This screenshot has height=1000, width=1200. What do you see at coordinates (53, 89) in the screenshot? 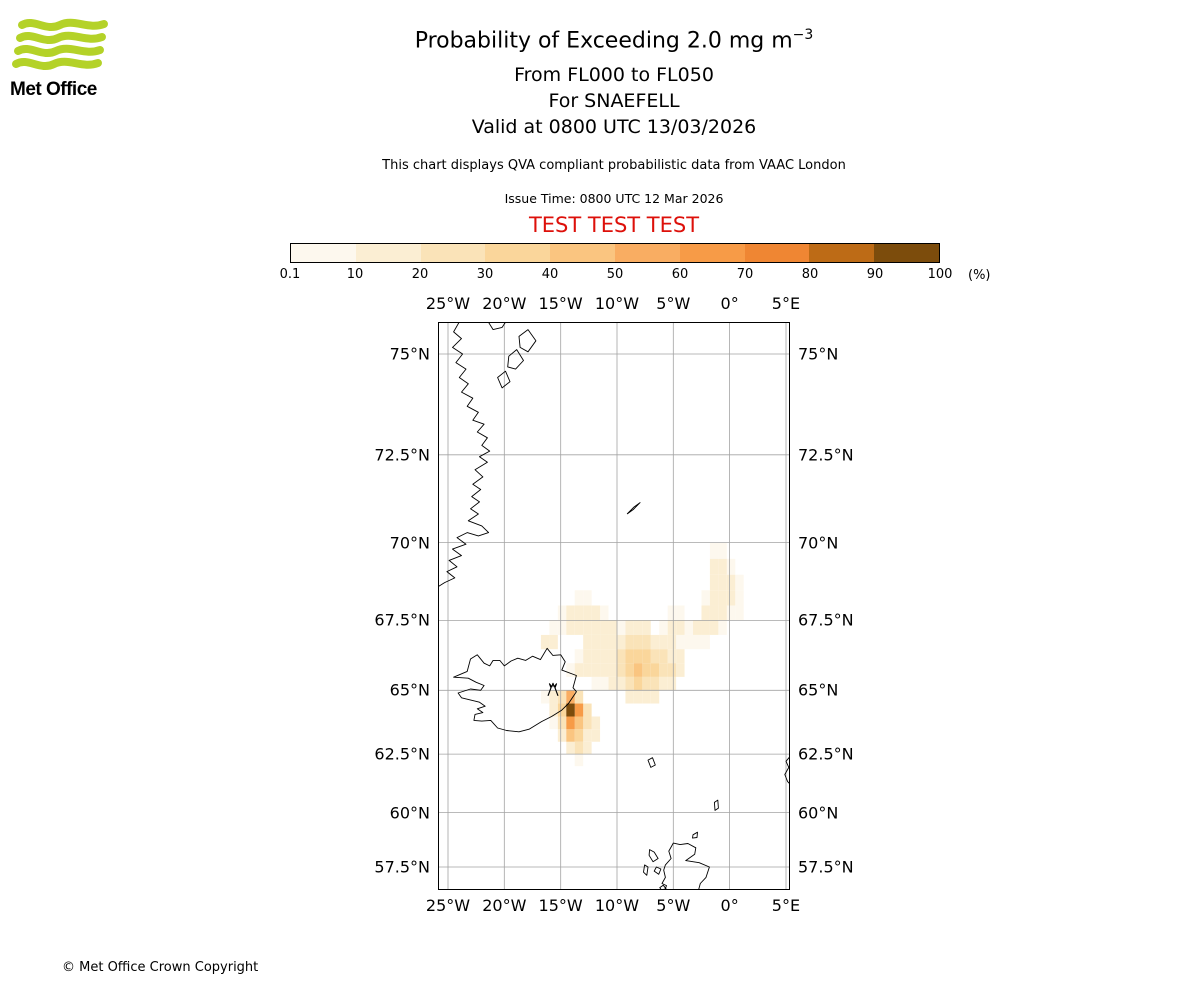
I see `met-office-logo-text: Met Office` at bounding box center [53, 89].